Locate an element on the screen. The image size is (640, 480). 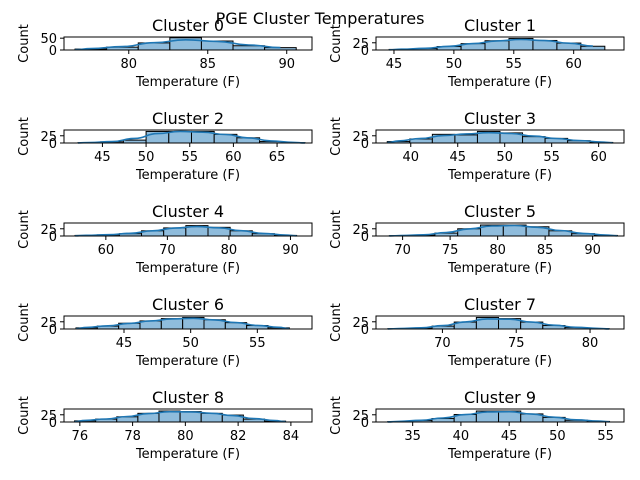
y-tick-label: 50 is located at coordinates (48, 39).